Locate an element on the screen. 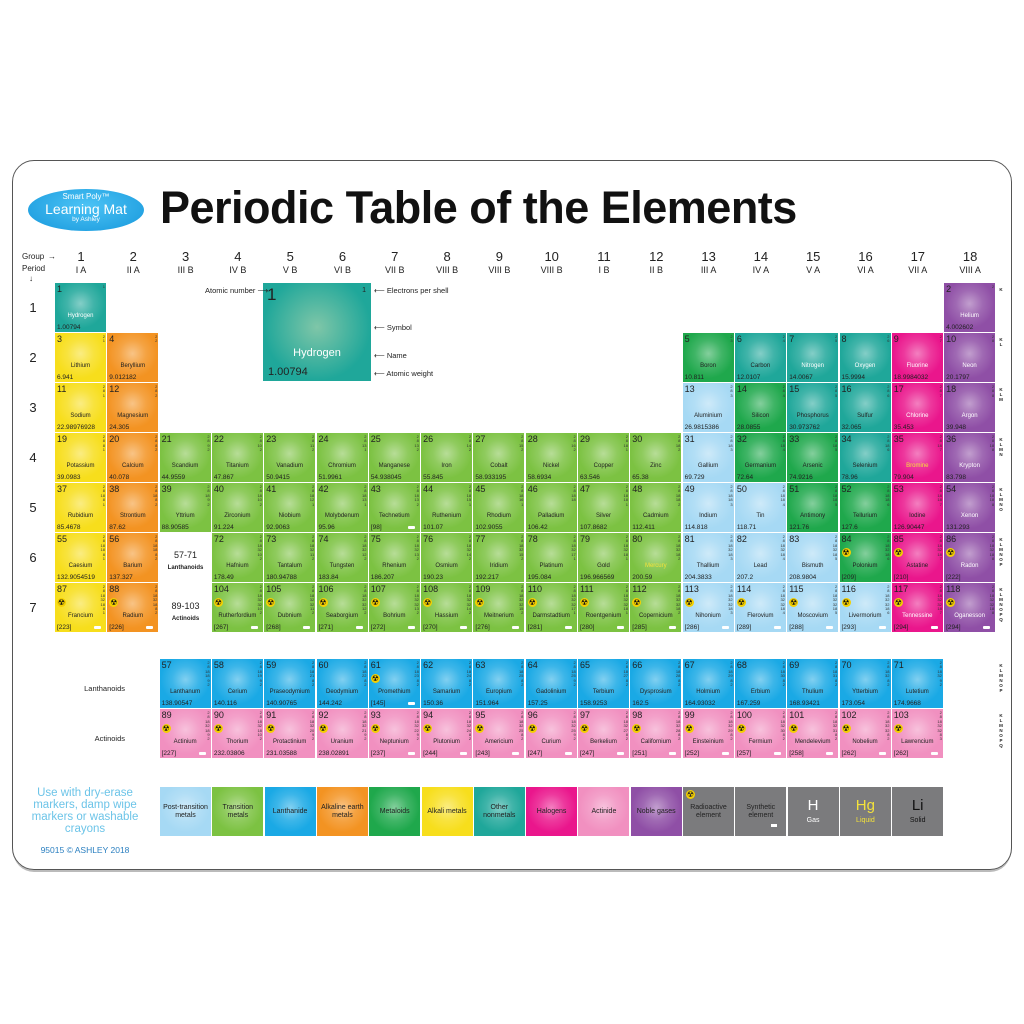  element-carbon: 6 2 4 Carbon 12.0107 is located at coordinates (760, 357).